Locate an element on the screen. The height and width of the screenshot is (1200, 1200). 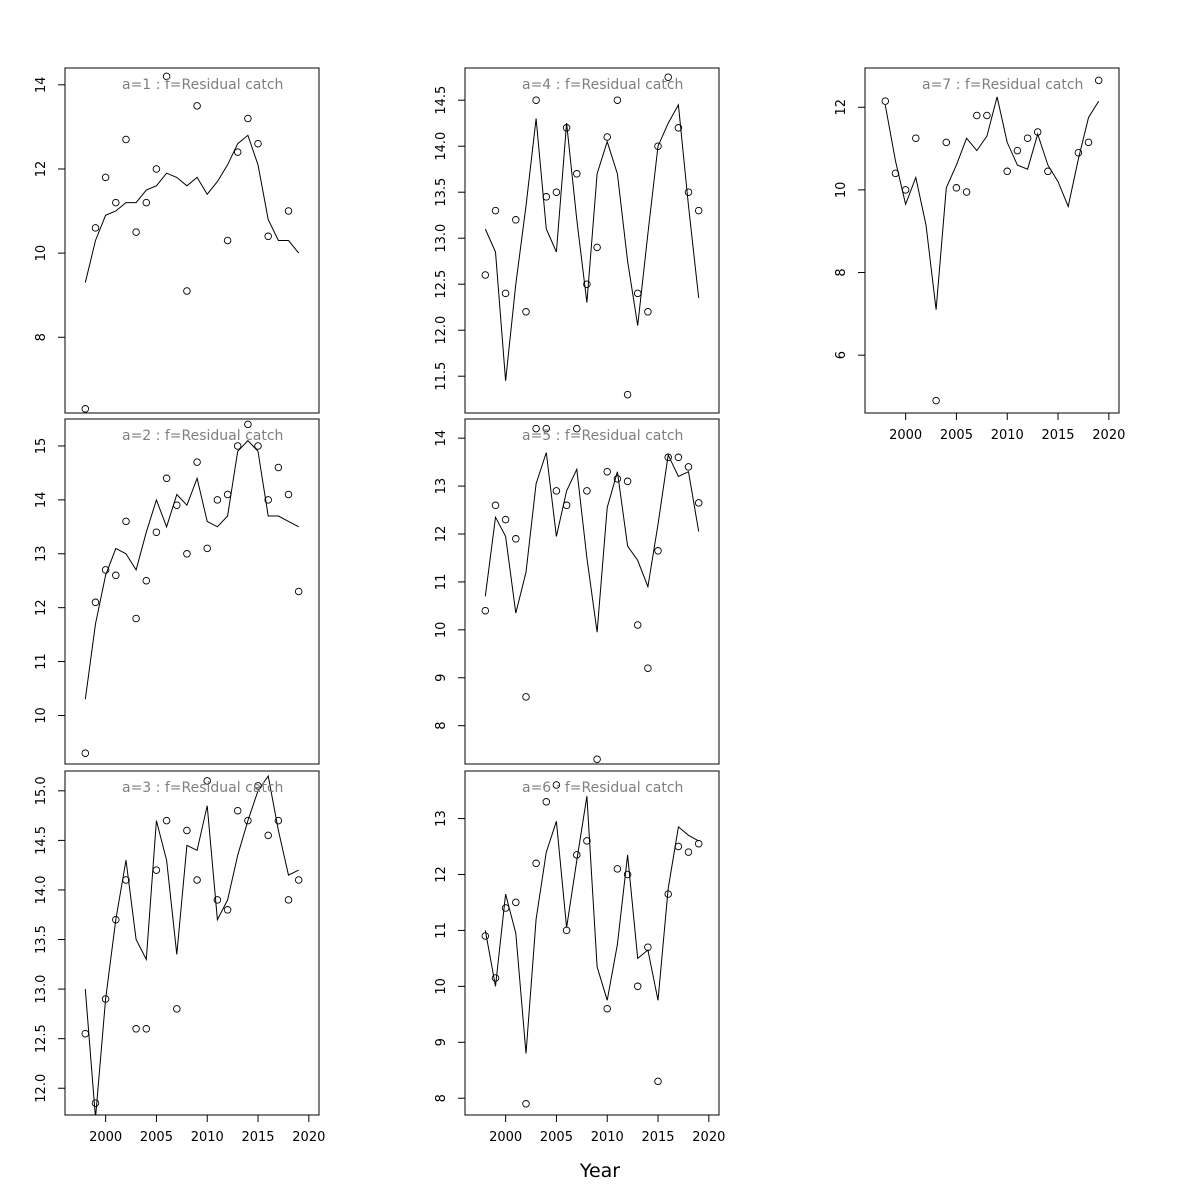
y-tick-label: 14 is located at coordinates (41, 85).